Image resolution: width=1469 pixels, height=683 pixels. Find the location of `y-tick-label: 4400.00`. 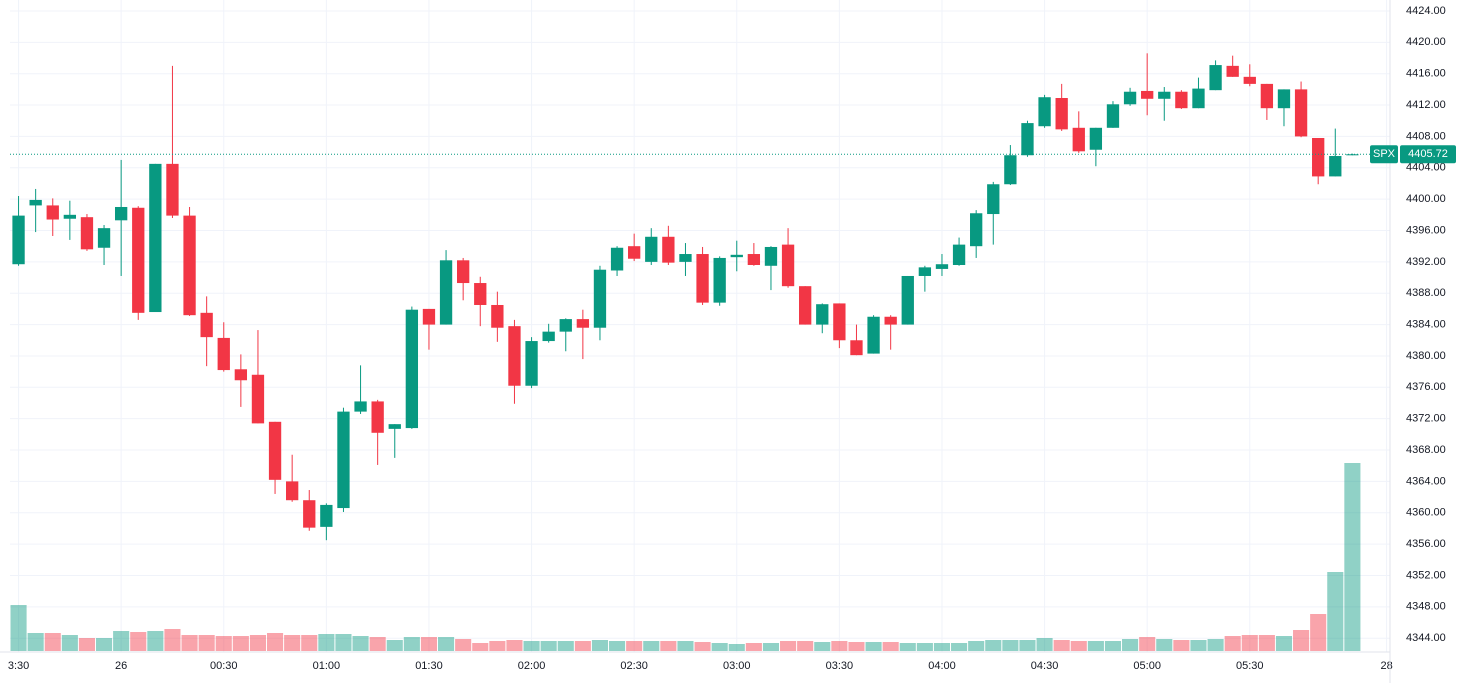

y-tick-label: 4400.00 is located at coordinates (1426, 199).